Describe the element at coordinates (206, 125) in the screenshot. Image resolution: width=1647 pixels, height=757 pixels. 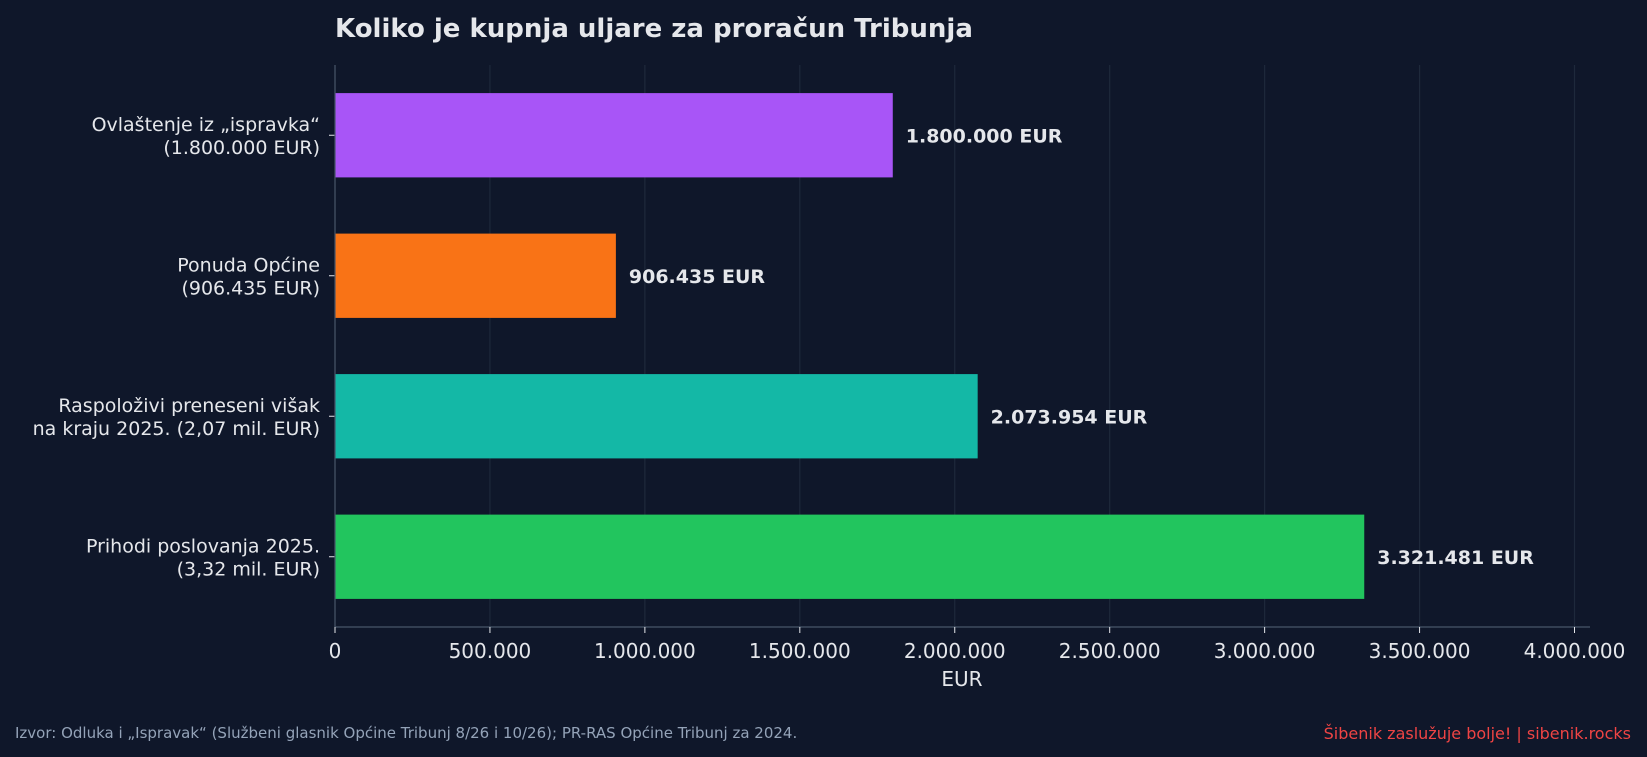
I see `category-label: Ovlaštenje iz „ispravka“` at that location.